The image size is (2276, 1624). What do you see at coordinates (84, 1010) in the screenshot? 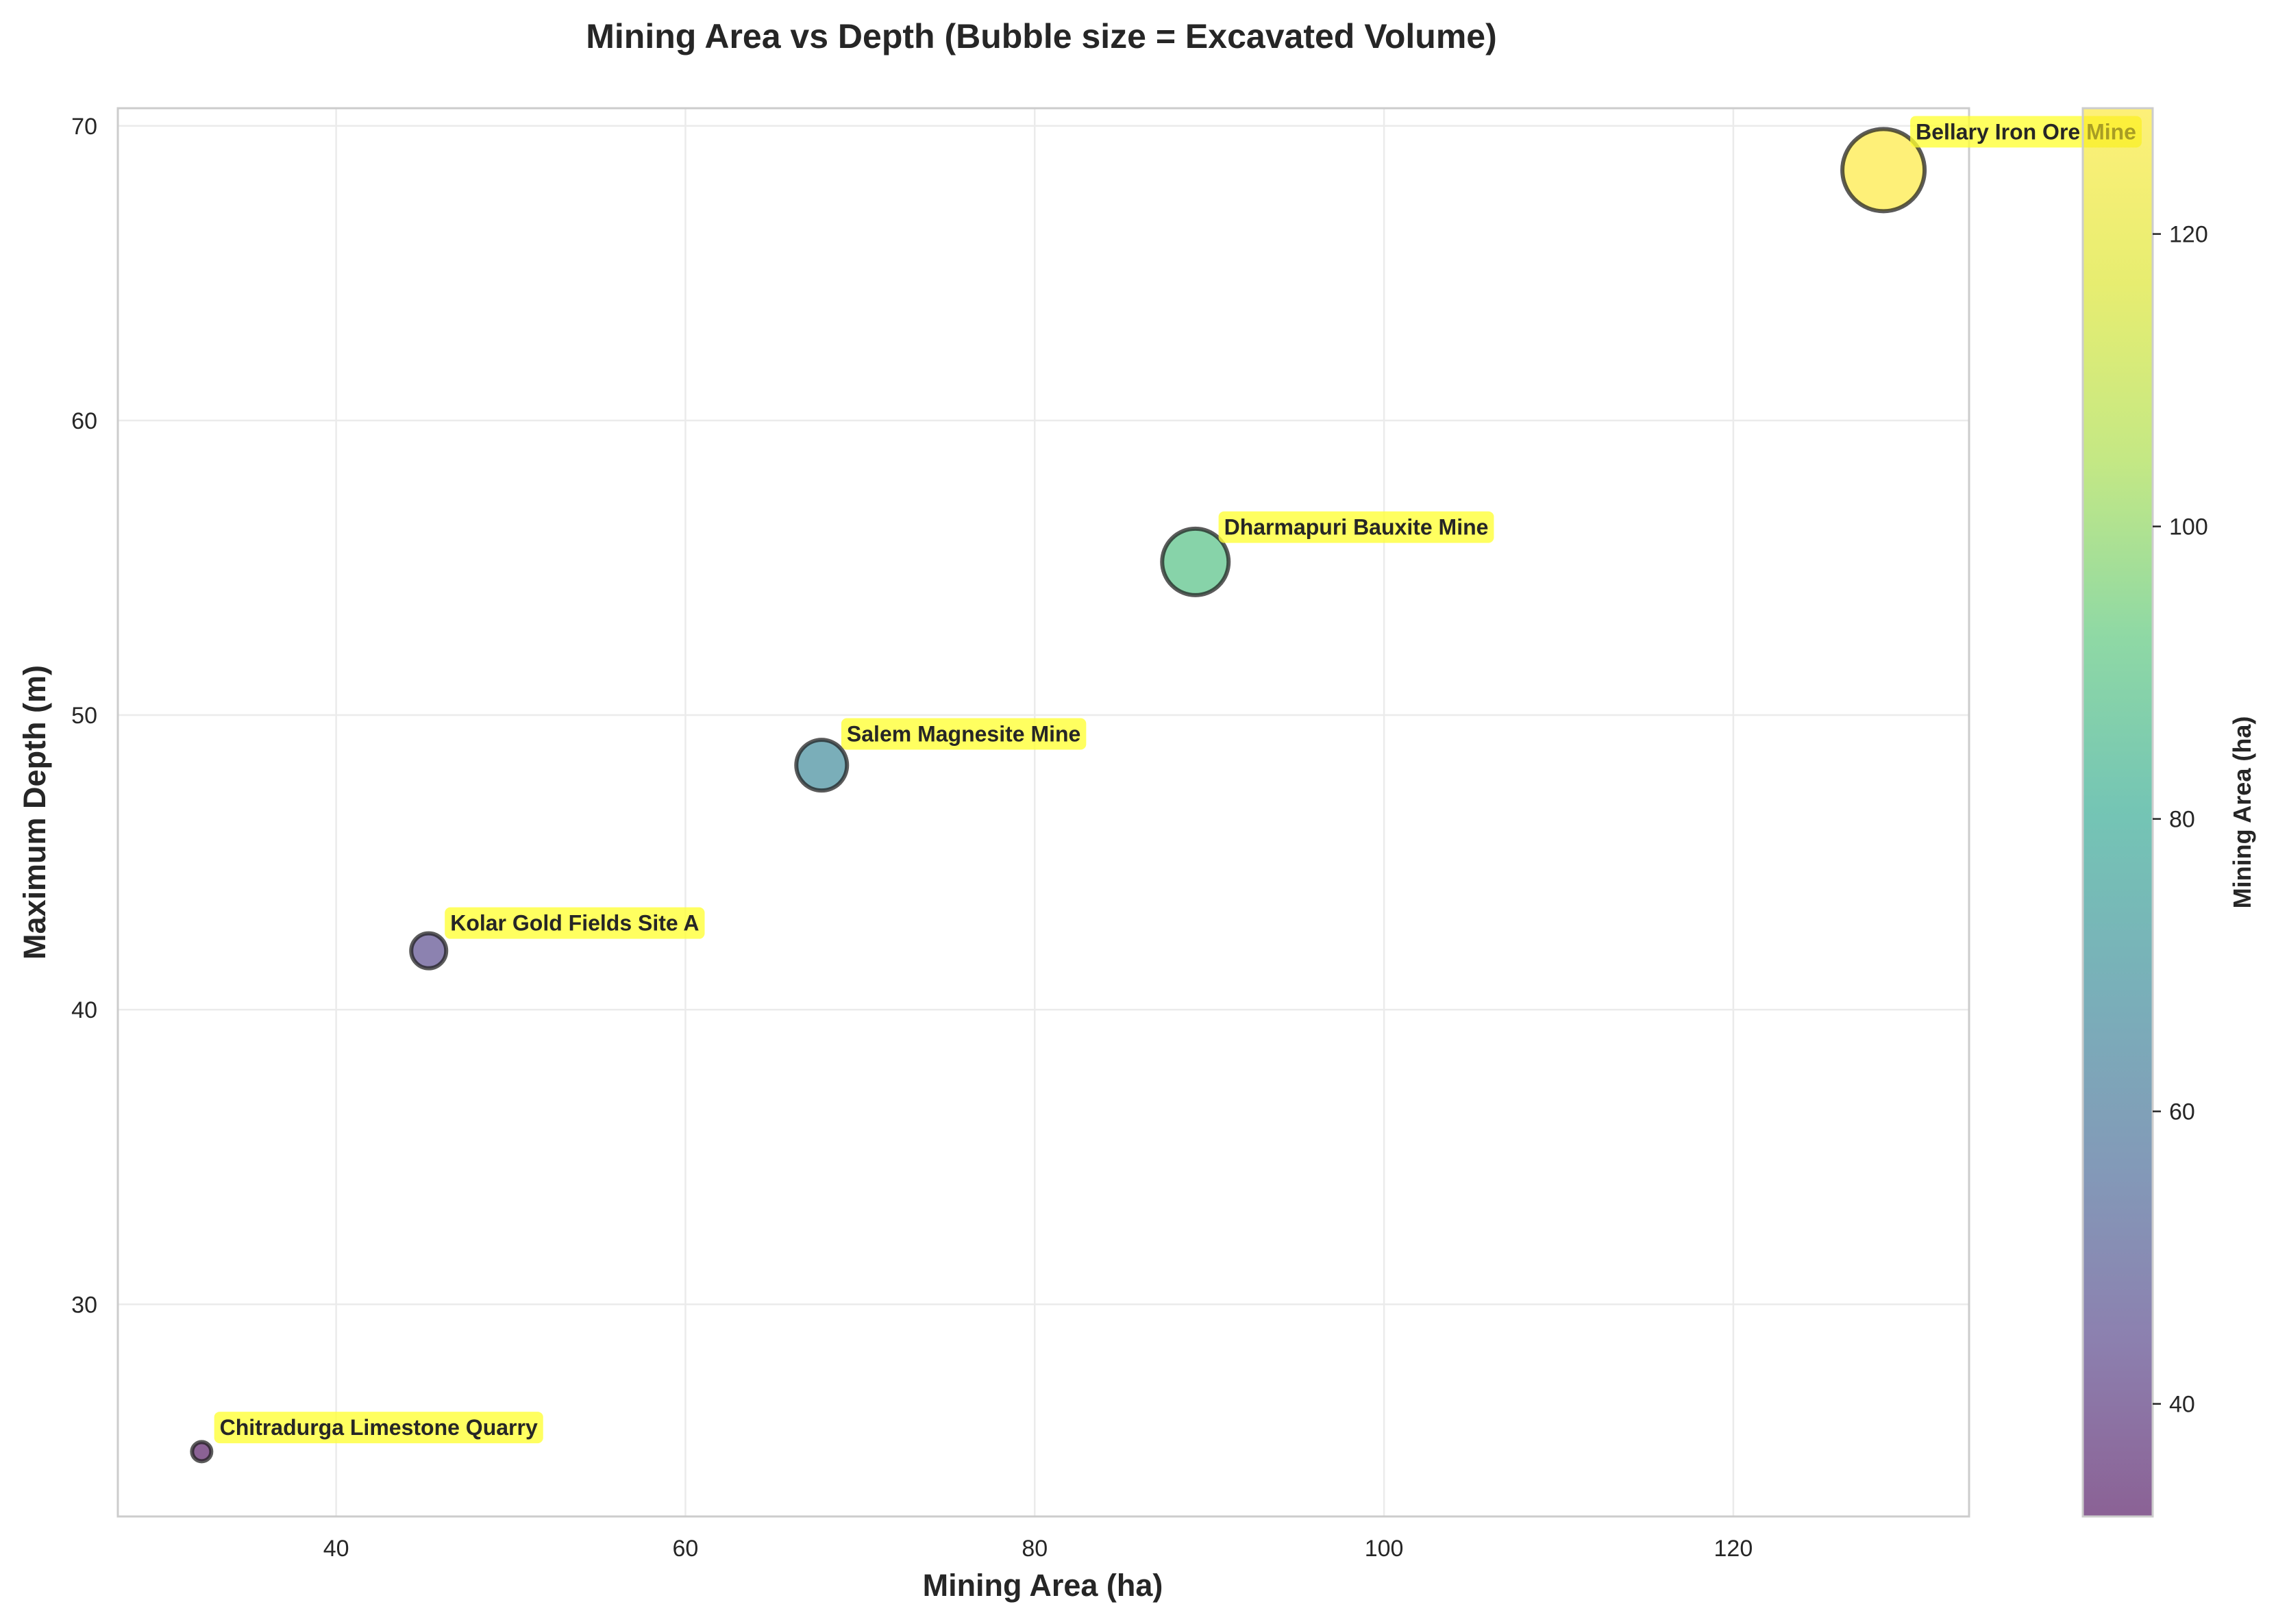
I see `y-tick-label: 40` at bounding box center [84, 1010].